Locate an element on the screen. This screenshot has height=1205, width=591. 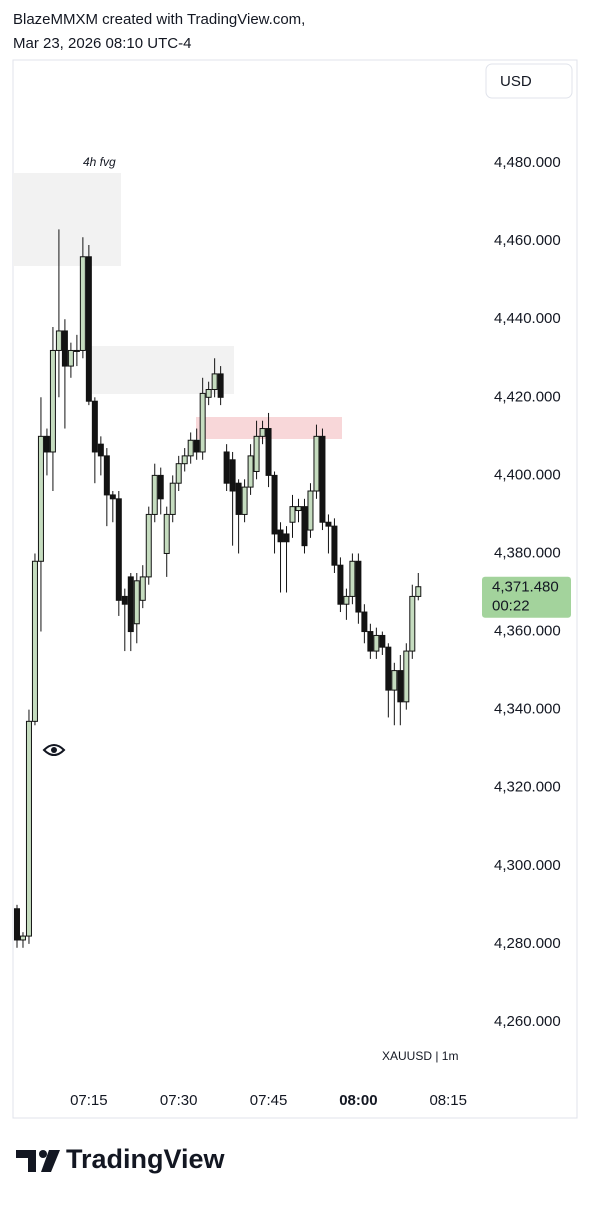
x-tick-label: 07:30 is located at coordinates (179, 1100).